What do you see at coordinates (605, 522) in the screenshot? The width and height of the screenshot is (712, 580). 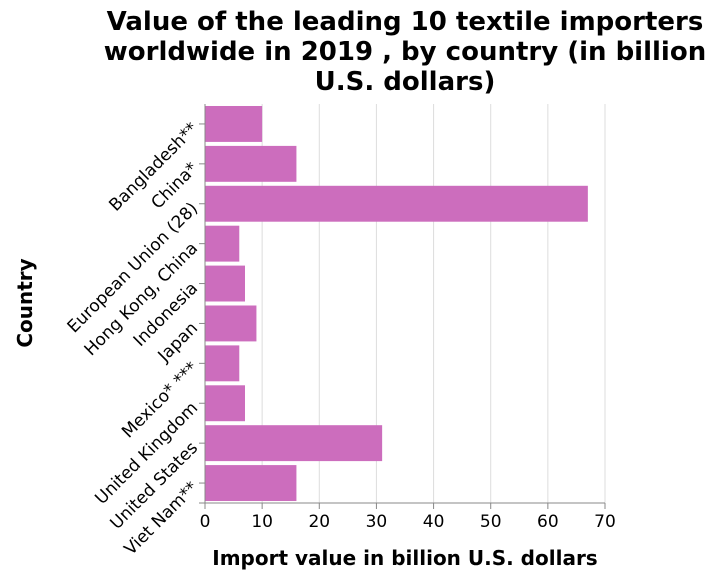 I see `x-tick-label: 70` at bounding box center [605, 522].